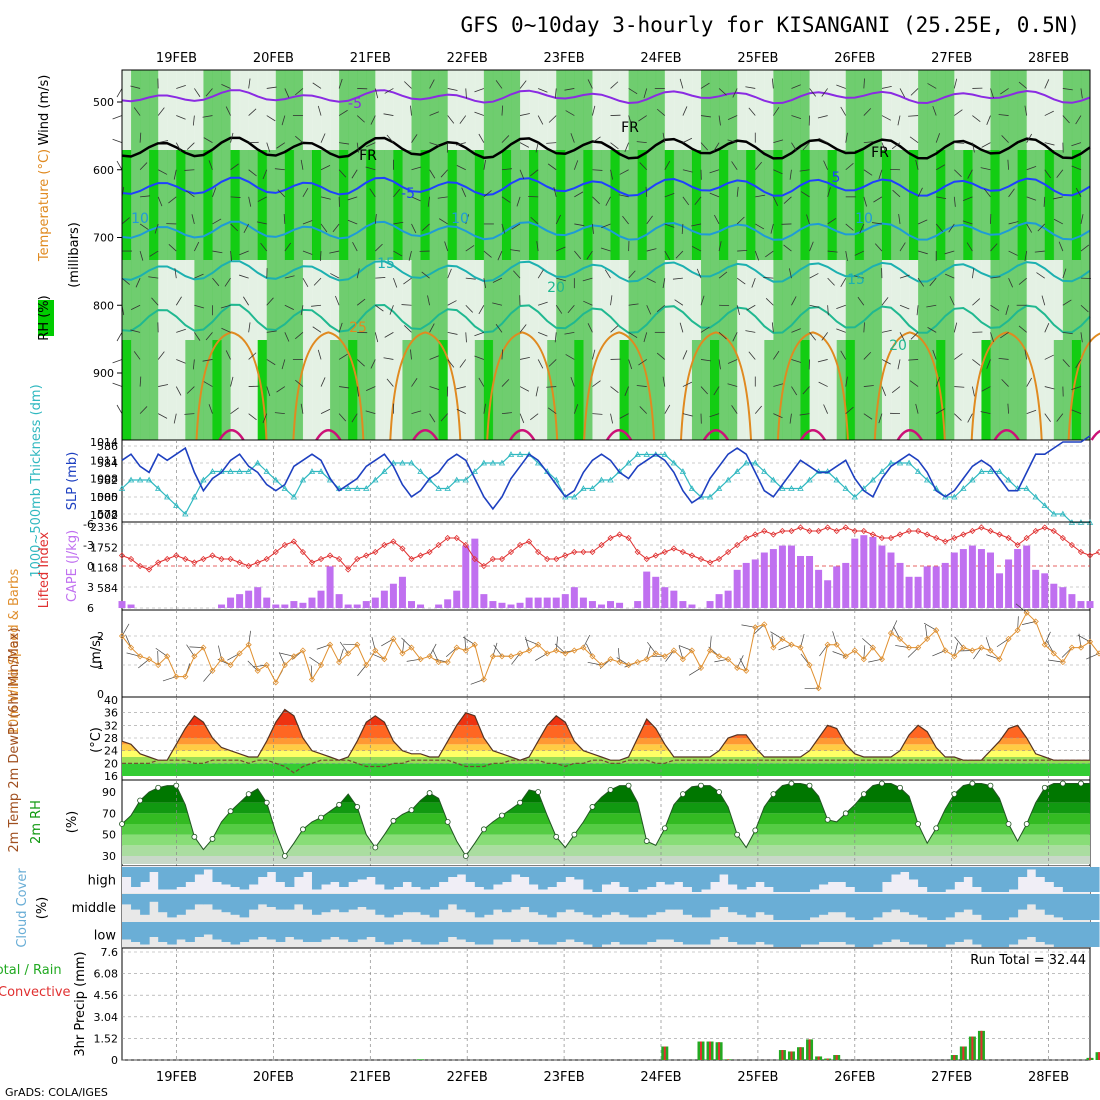 Image resolution: width=1100 pixels, height=1100 pixels. Describe the element at coordinates (44, 569) in the screenshot. I see `li-axis-title: Lifted Index` at that location.